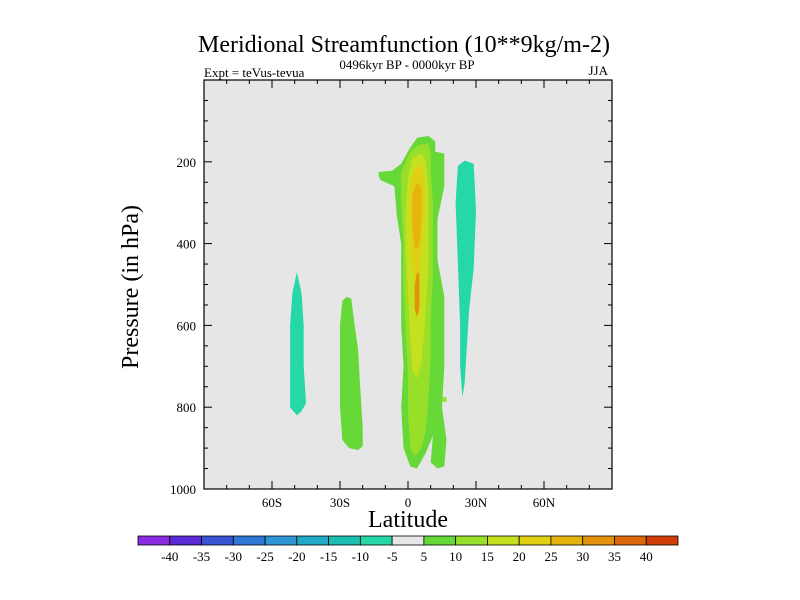 The image size is (800, 600). Describe the element at coordinates (455, 556) in the screenshot. I see `colorbar-label: 10` at that location.